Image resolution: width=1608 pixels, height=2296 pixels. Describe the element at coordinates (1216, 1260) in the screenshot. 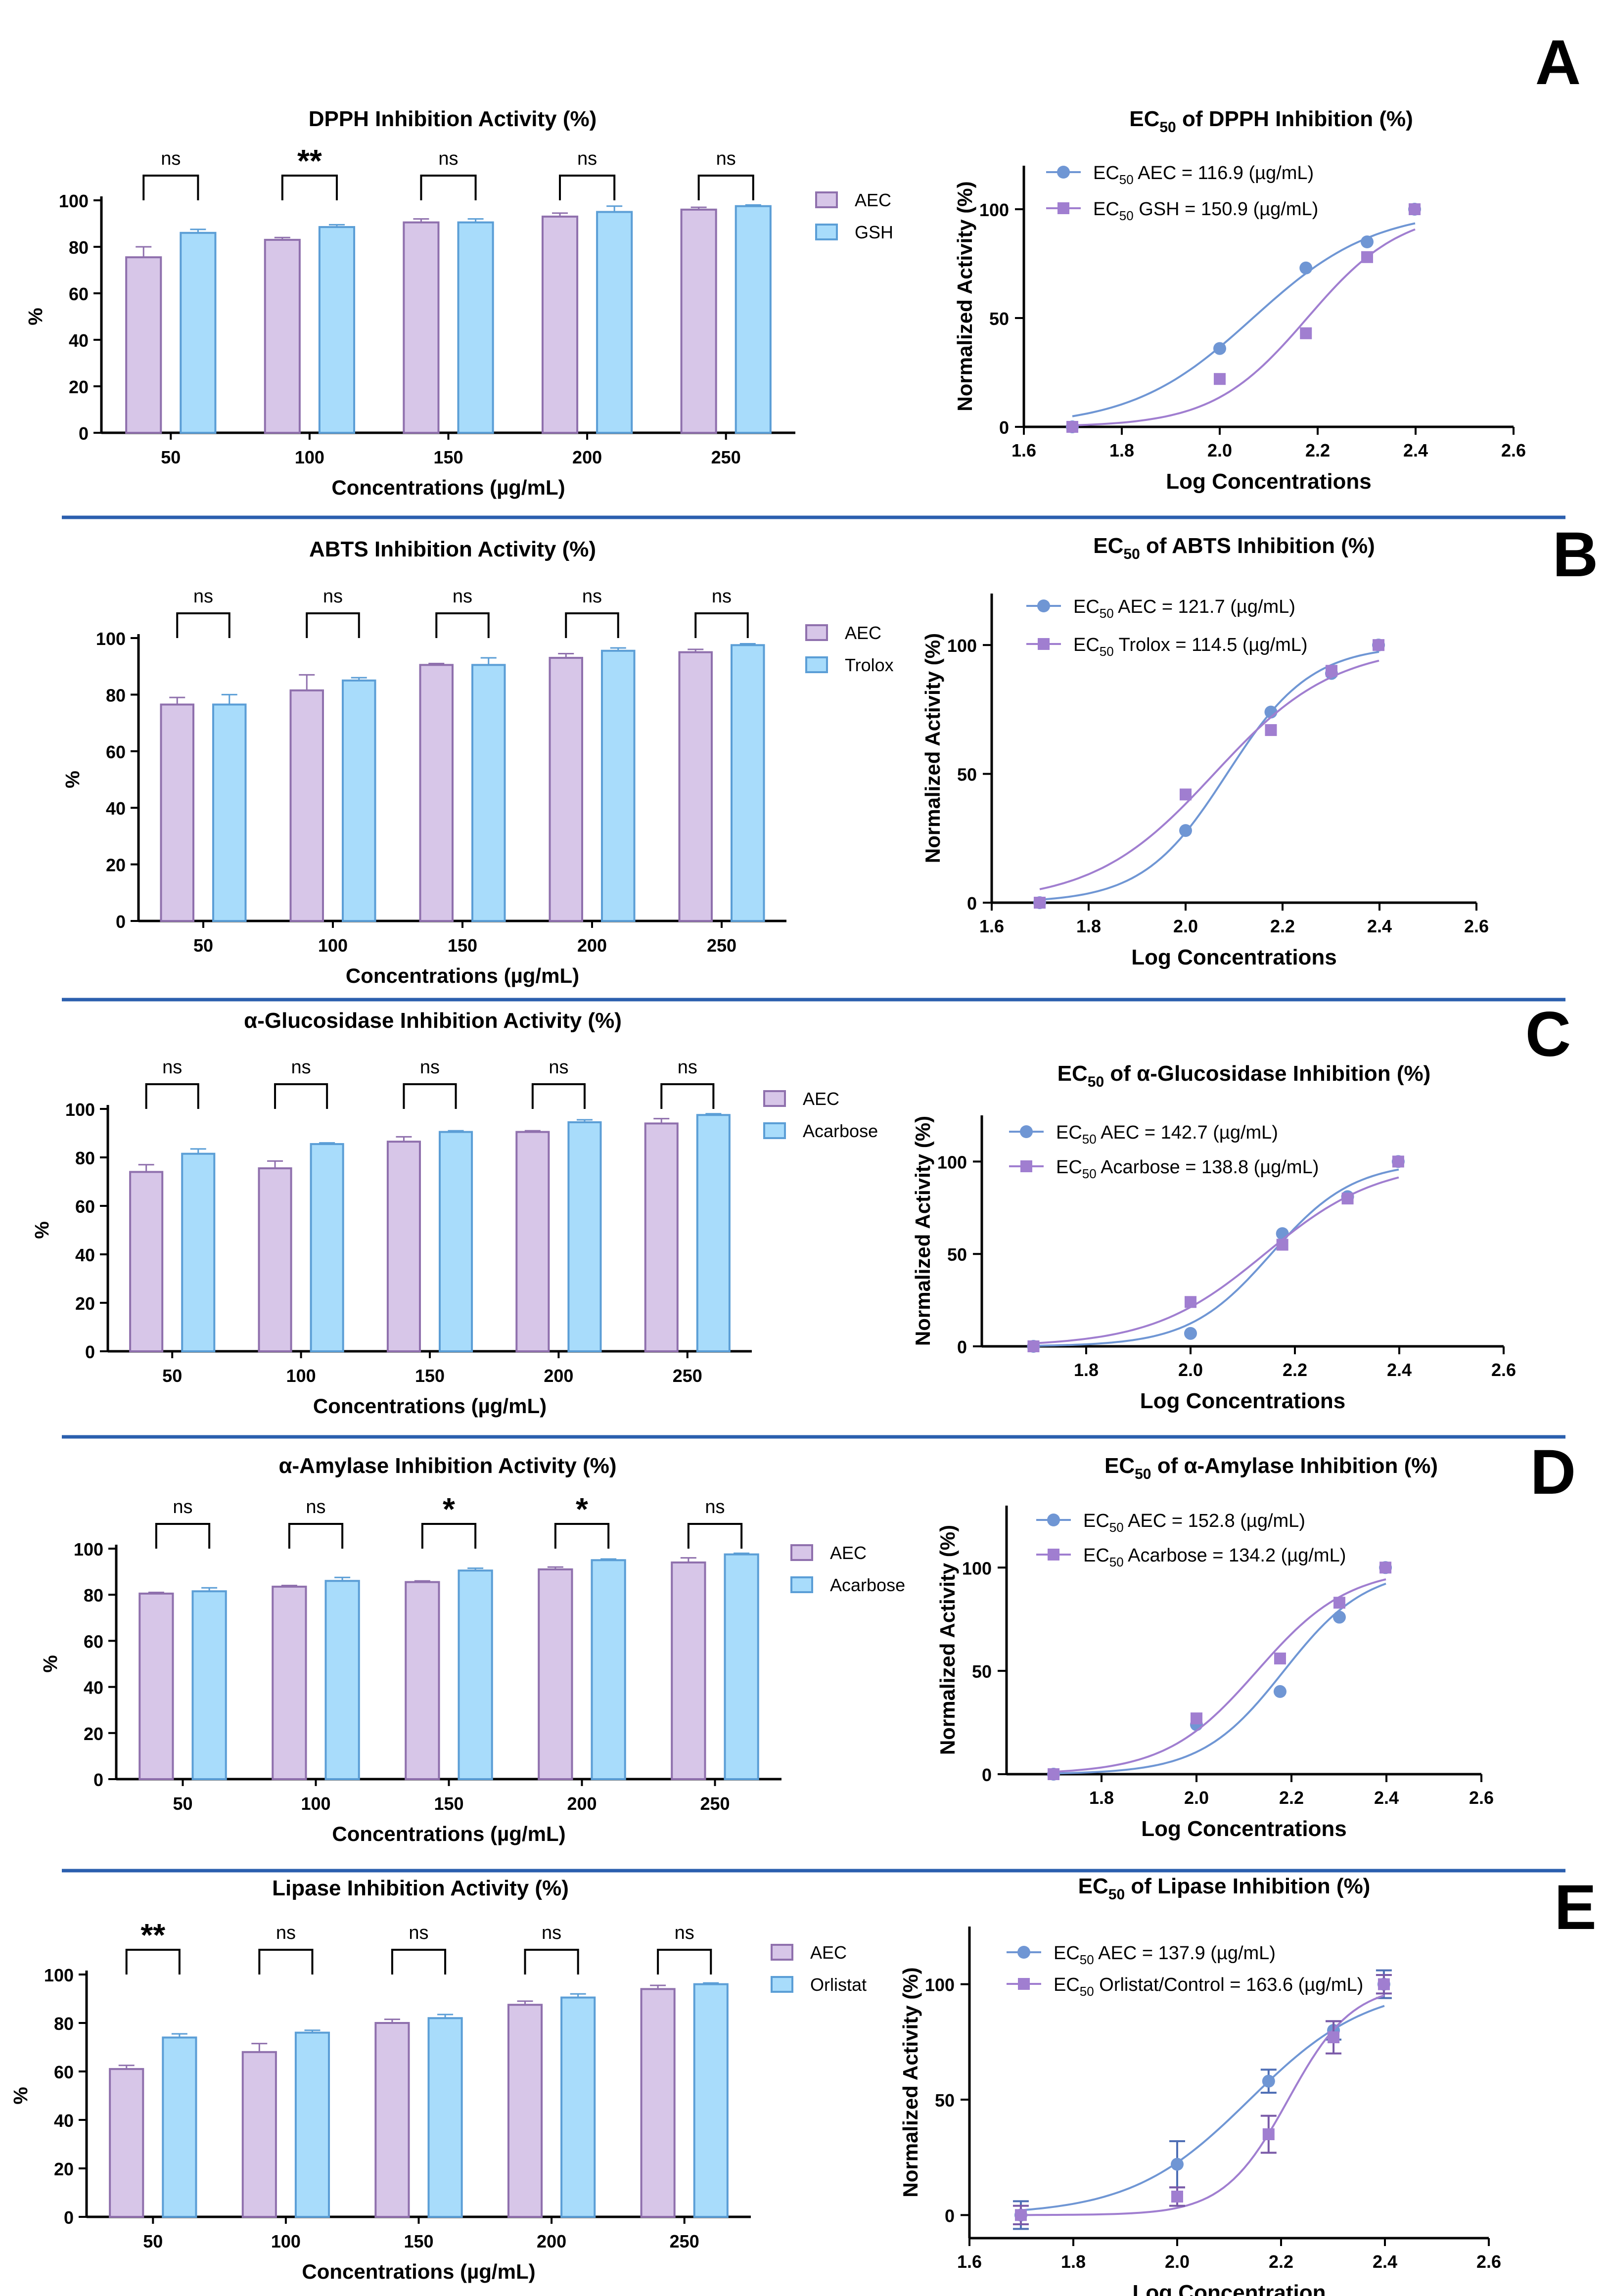

I see `fit-curve-acarbose` at that location.